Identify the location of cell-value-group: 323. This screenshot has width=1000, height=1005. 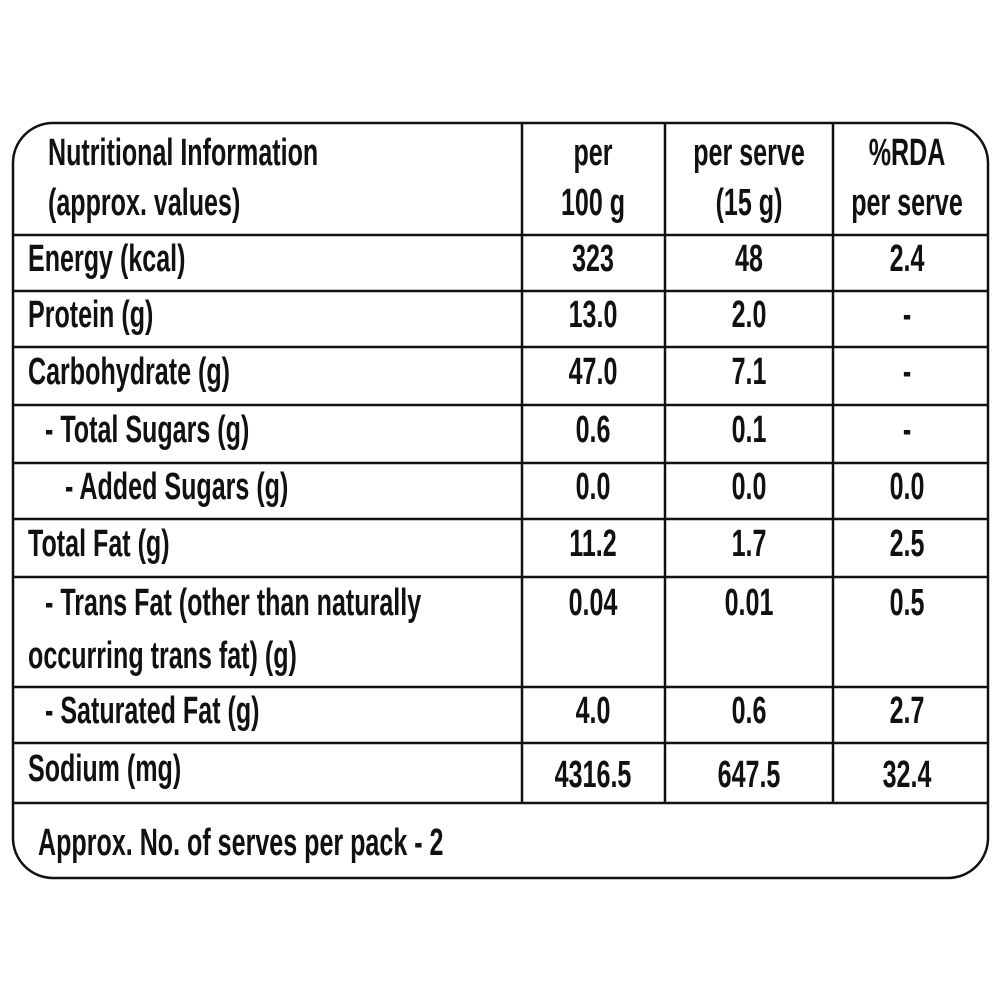
(593, 258).